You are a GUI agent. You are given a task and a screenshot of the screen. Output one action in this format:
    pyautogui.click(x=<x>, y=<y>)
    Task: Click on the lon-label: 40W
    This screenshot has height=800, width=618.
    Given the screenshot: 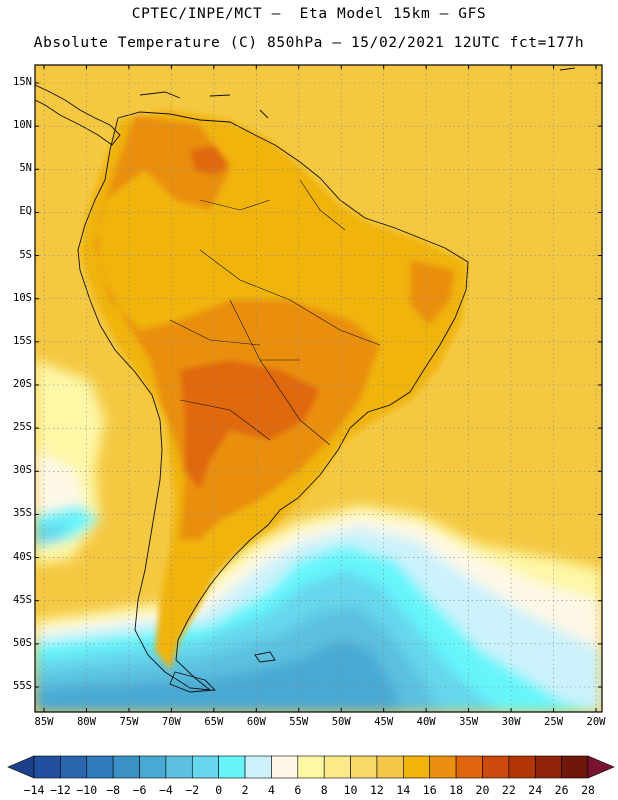 What is the action you would take?
    pyautogui.click(x=426, y=722)
    